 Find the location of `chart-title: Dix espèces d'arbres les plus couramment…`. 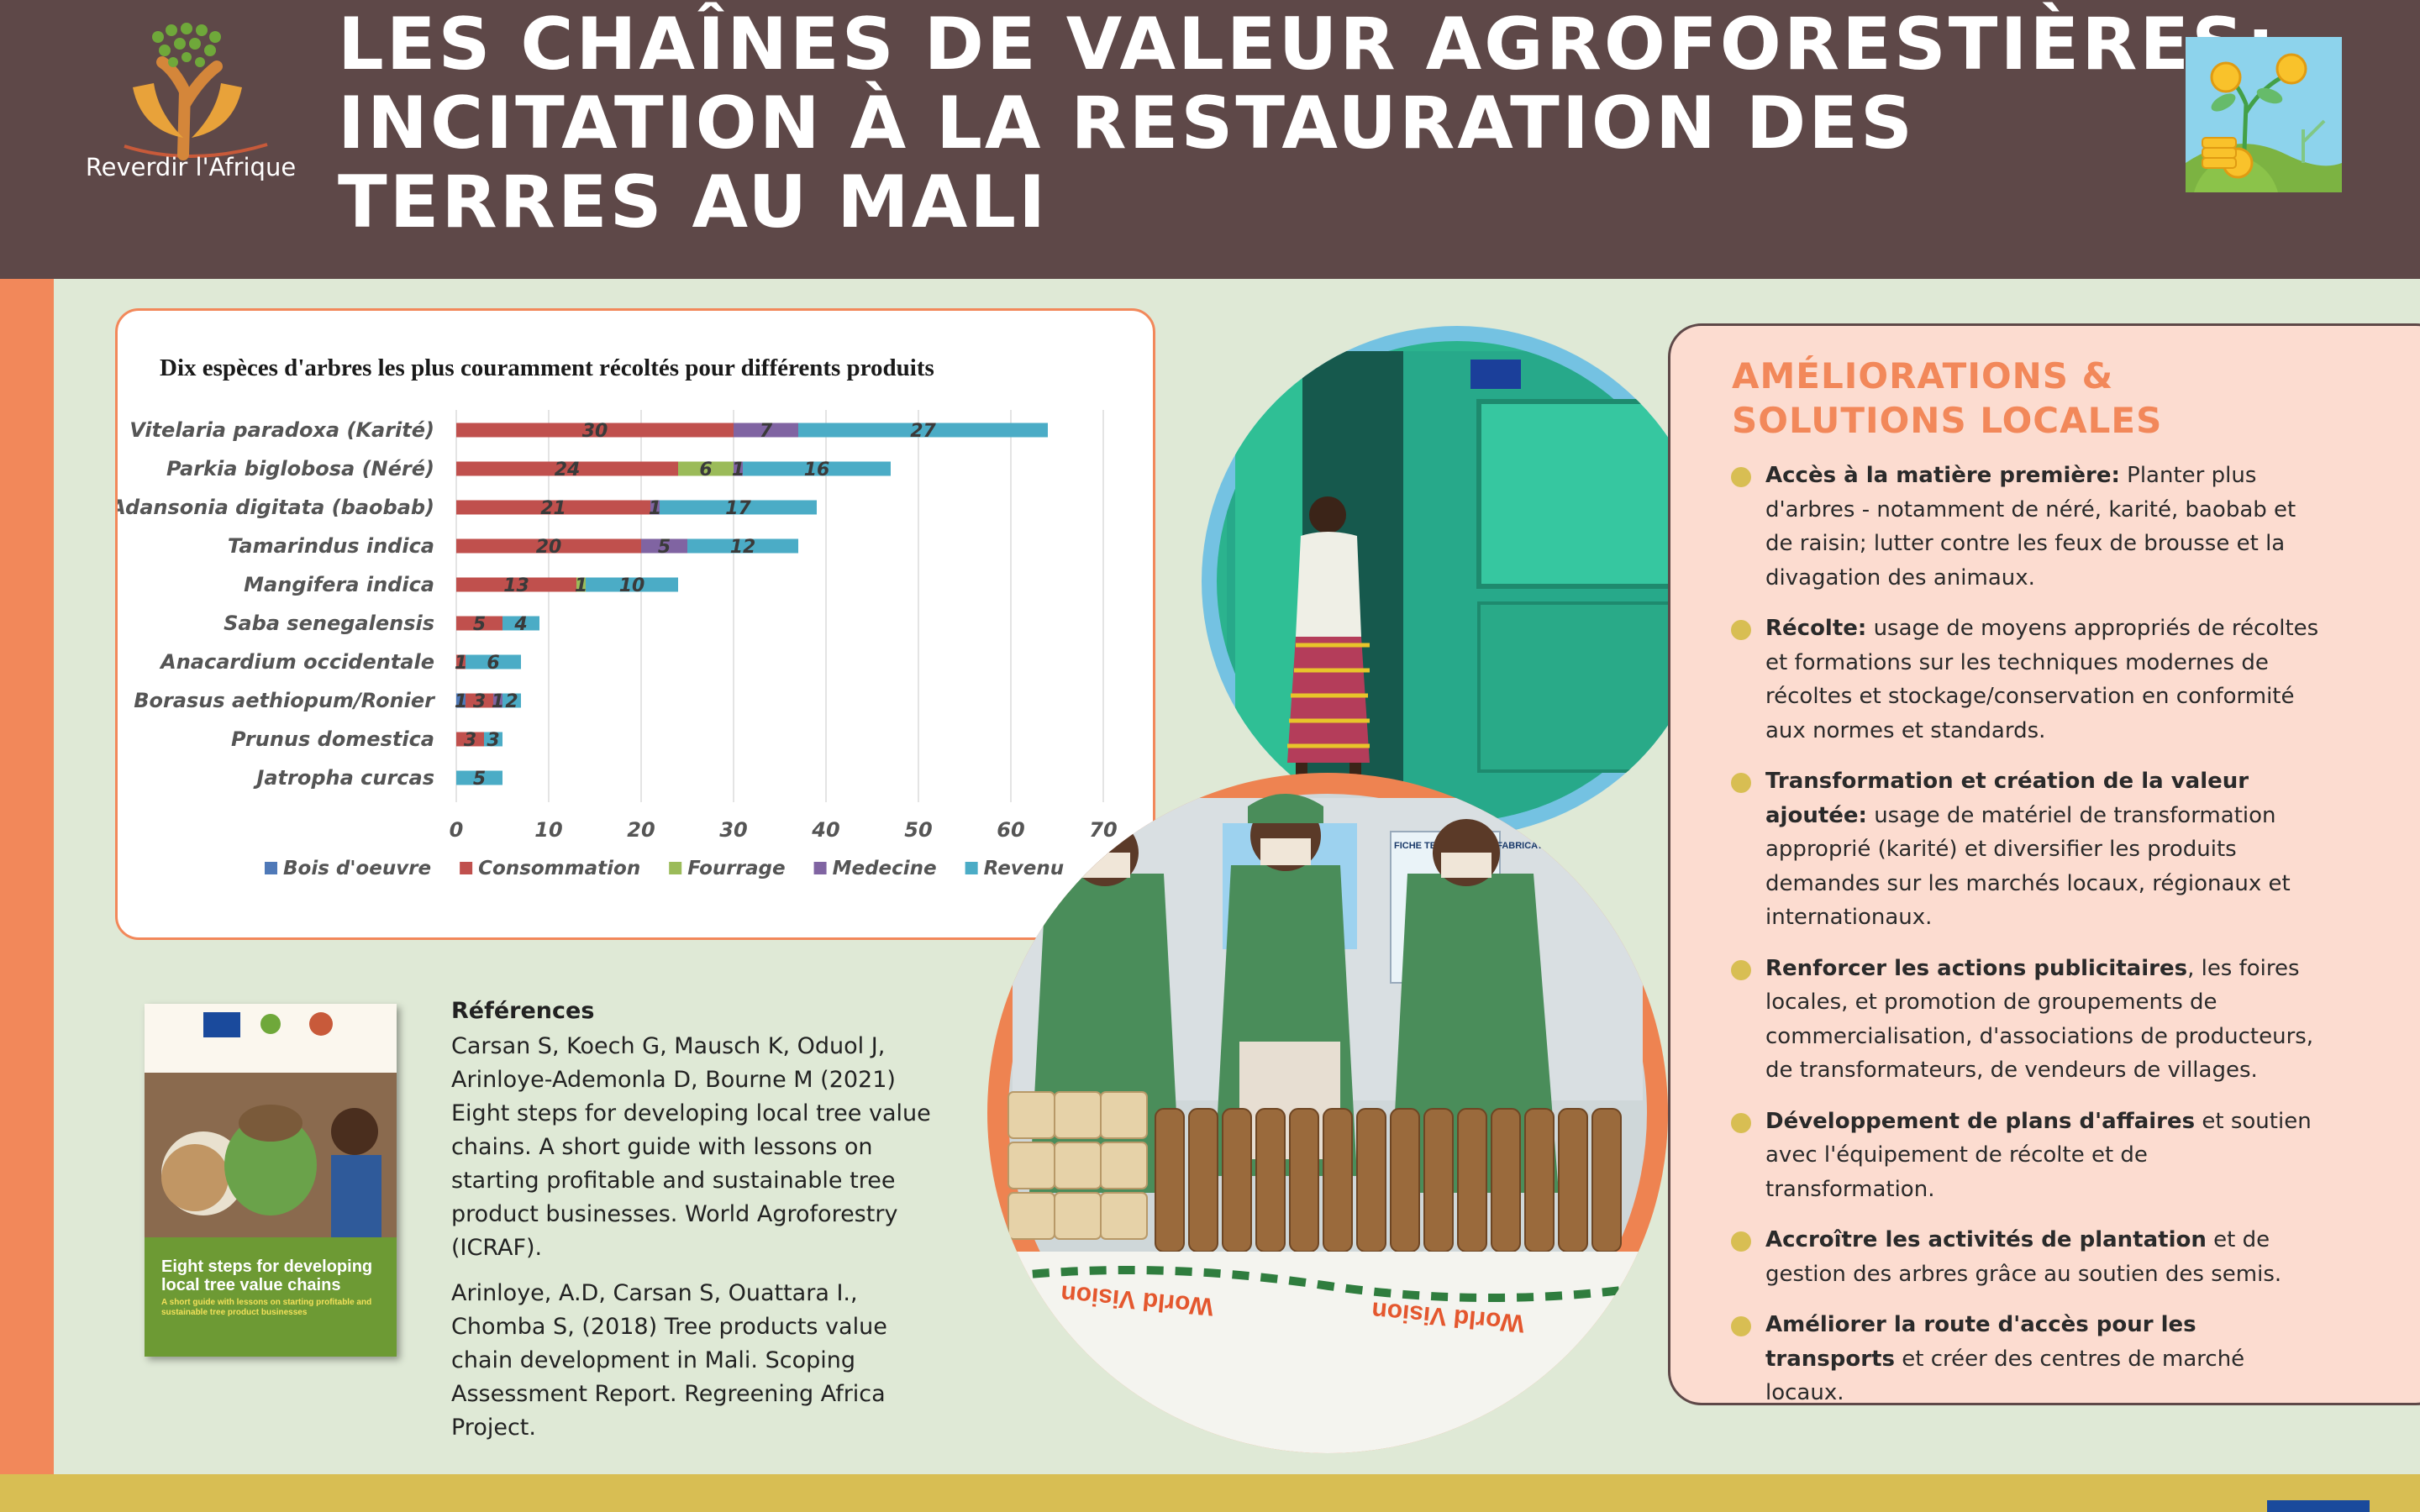

chart-title: Dix espèces d'arbres les plus couramment… is located at coordinates (547, 367).